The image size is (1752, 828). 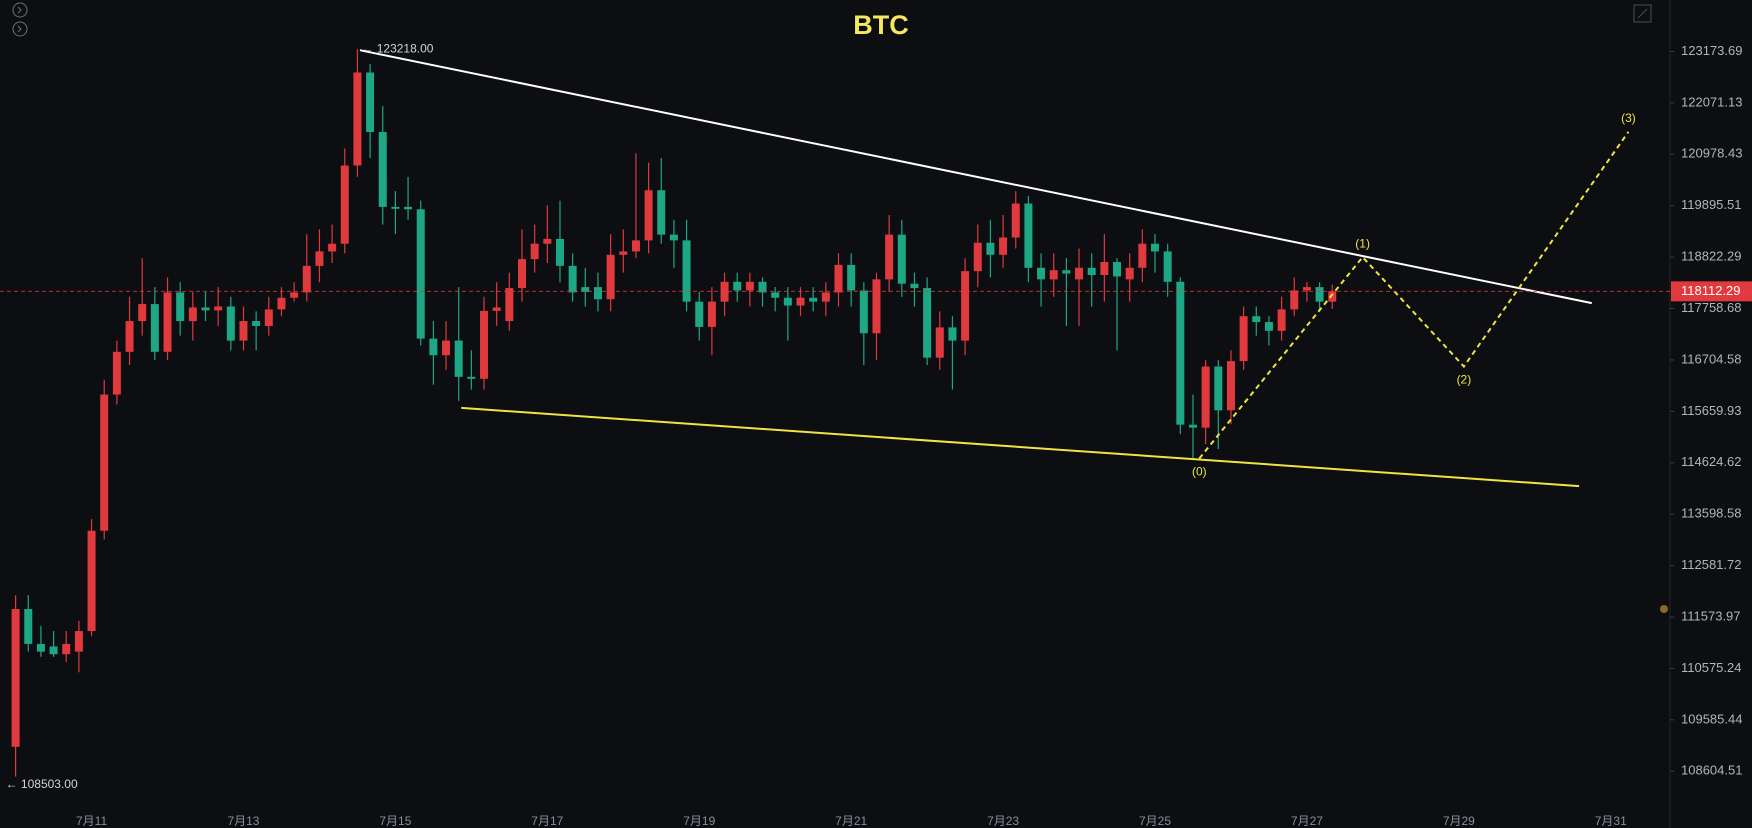 What do you see at coordinates (881, 25) in the screenshot?
I see `chart-title: BTC` at bounding box center [881, 25].